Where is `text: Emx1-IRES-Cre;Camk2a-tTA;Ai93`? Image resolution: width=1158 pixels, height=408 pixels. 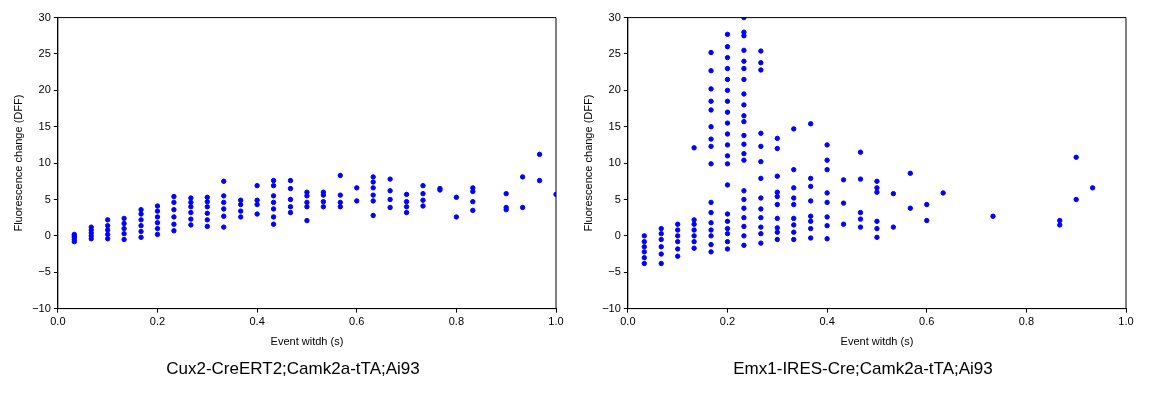
text: Emx1-IRES-Cre;Camk2a-tTA;Ai93 is located at coordinates (863, 369).